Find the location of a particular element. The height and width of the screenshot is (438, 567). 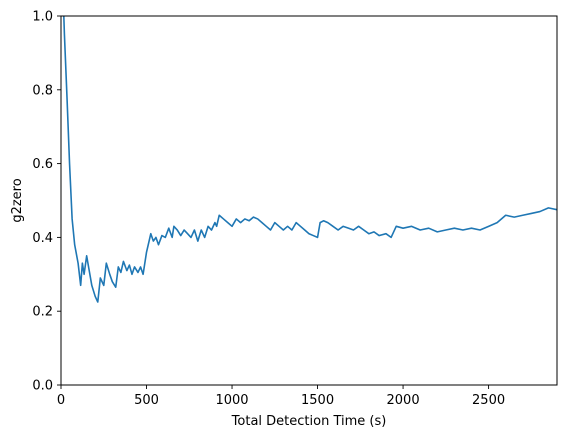

y-tick-label: 0.0 is located at coordinates (42, 386).